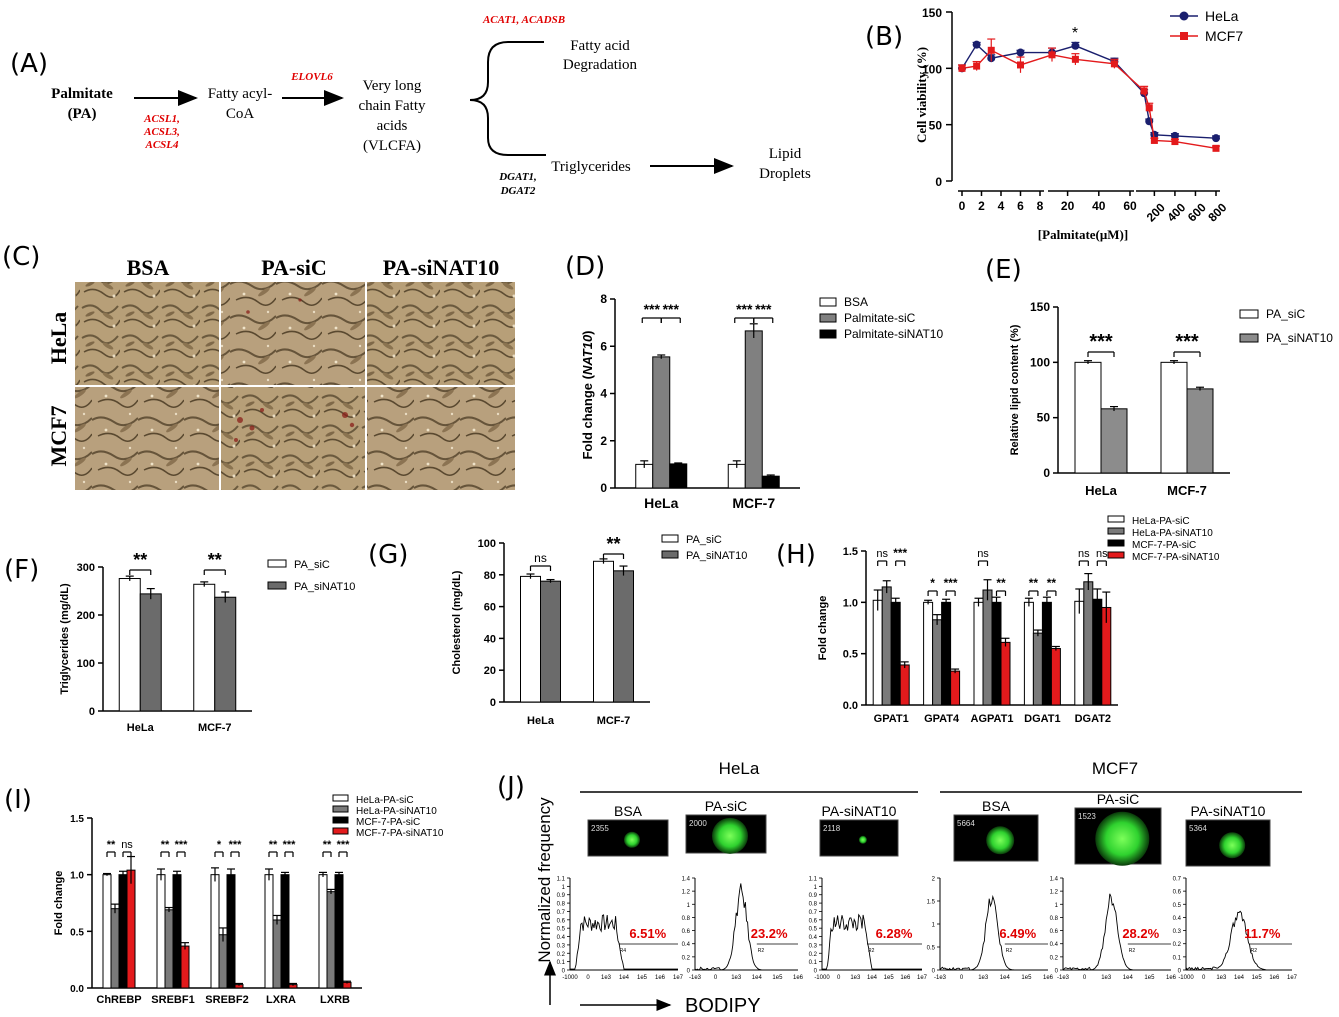  What do you see at coordinates (400, 833) in the screenshot?
I see `legend-label: MCF-7-PA-siNAT10` at bounding box center [400, 833].